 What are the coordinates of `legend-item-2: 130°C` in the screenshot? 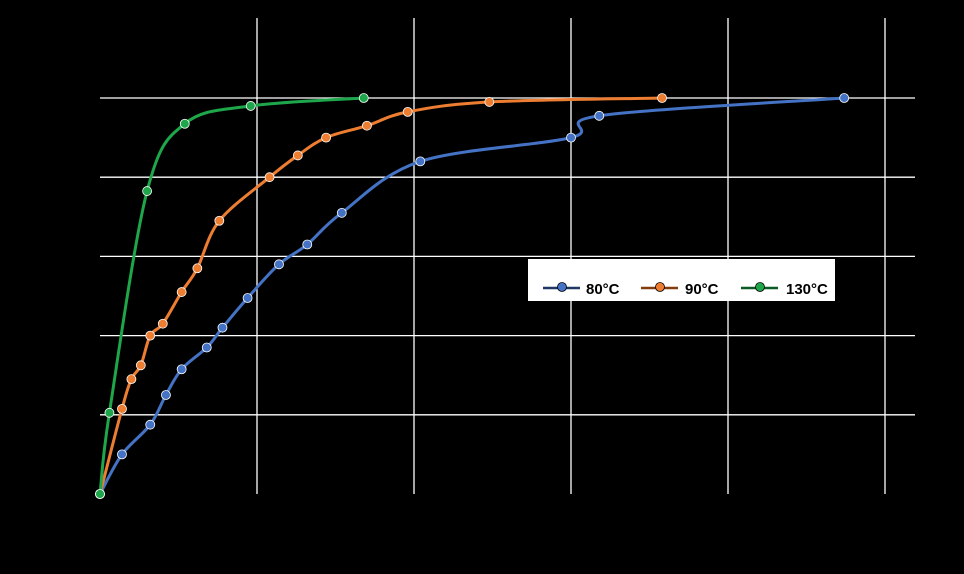 It's located at (784, 289).